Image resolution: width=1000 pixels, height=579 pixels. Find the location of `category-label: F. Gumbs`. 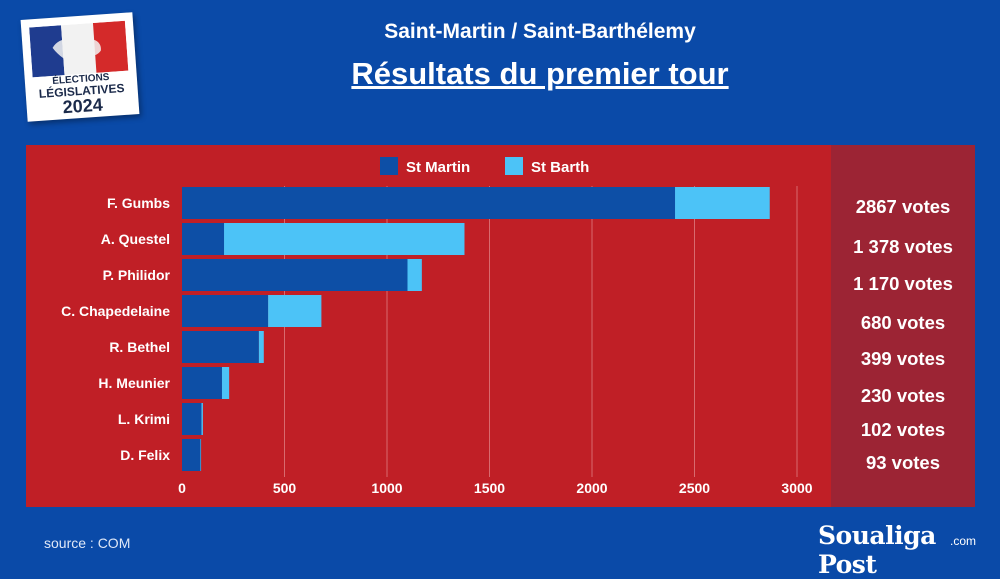

category-label: F. Gumbs is located at coordinates (138, 203).